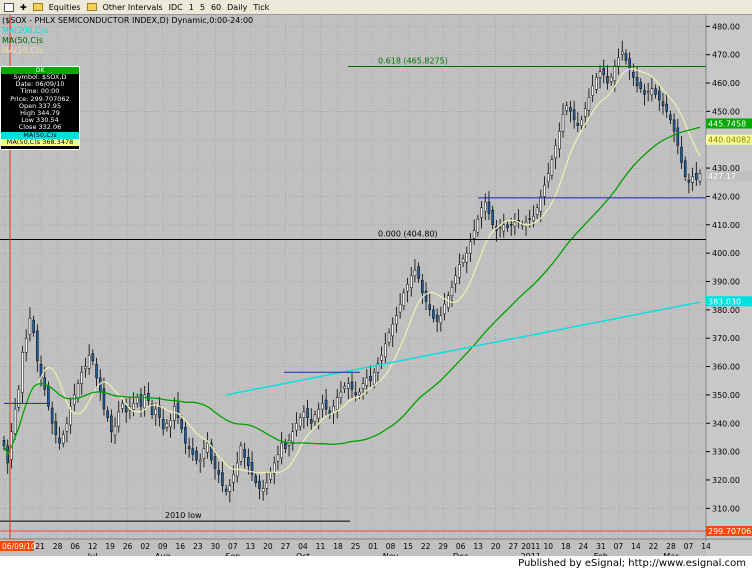 The width and height of the screenshot is (752, 572). What do you see at coordinates (373, 546) in the screenshot?
I see `x-tick-label: 01` at bounding box center [373, 546].